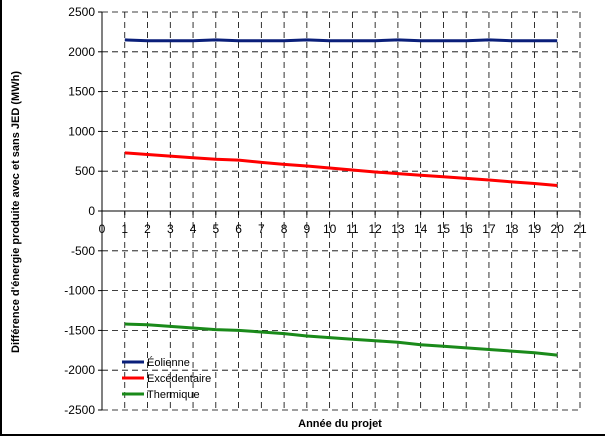  I want to click on legend-label: Excédentaire, so click(179, 379).